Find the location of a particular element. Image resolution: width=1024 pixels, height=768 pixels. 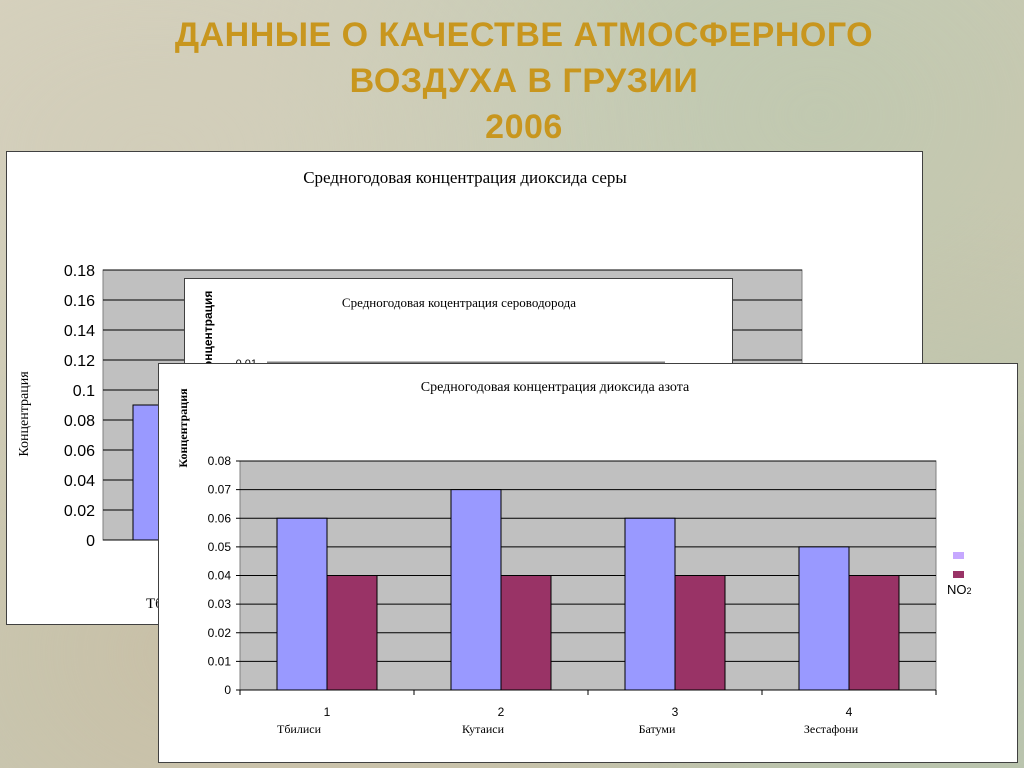

chart-so2-ytick-label: 0.1 is located at coordinates (84, 391).